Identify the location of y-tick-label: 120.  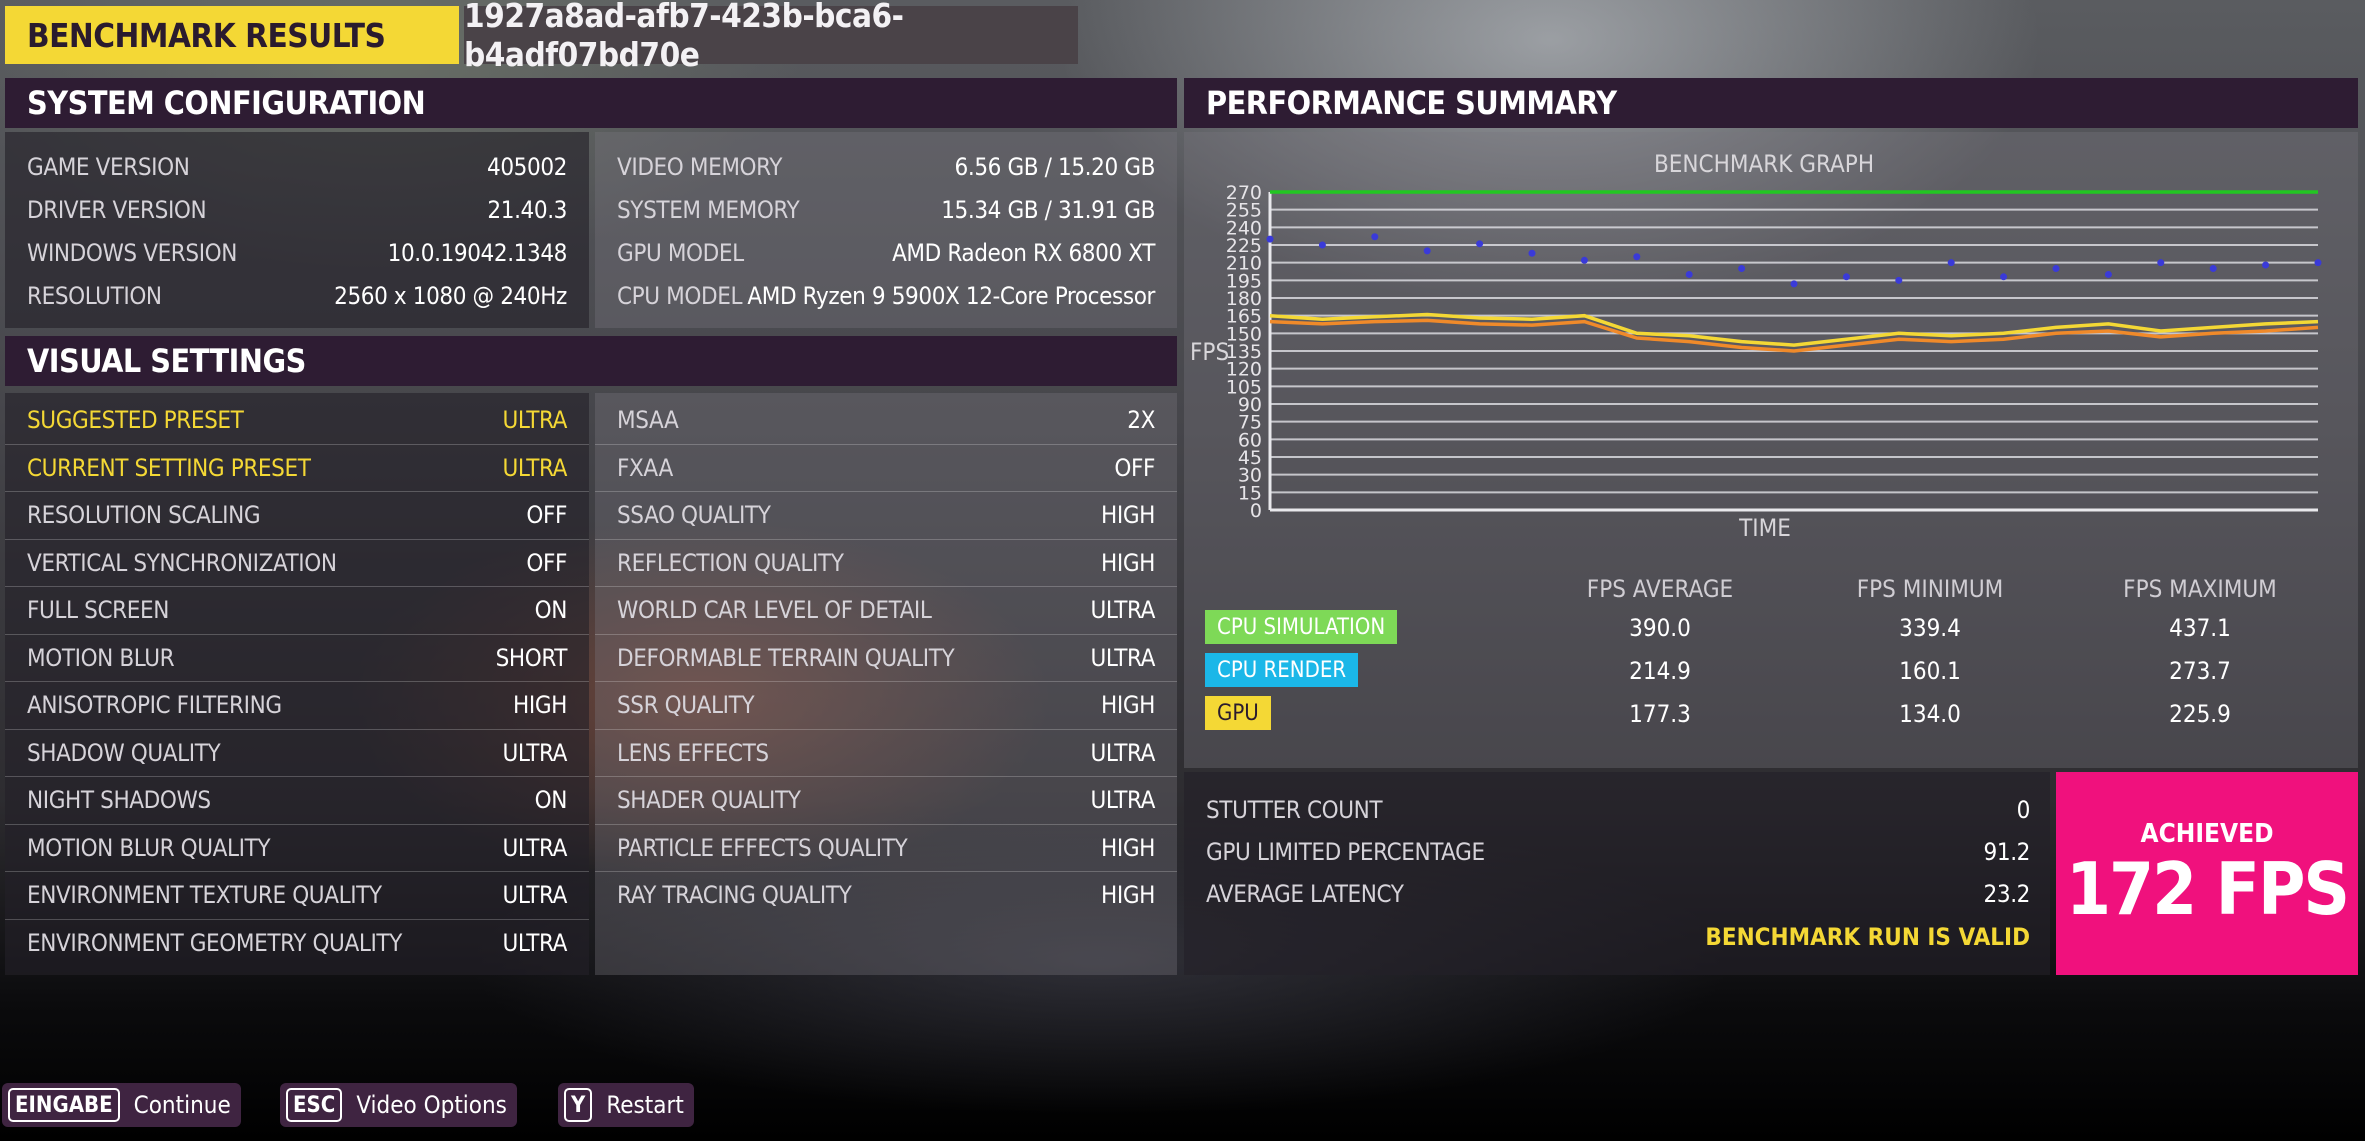
(1244, 370).